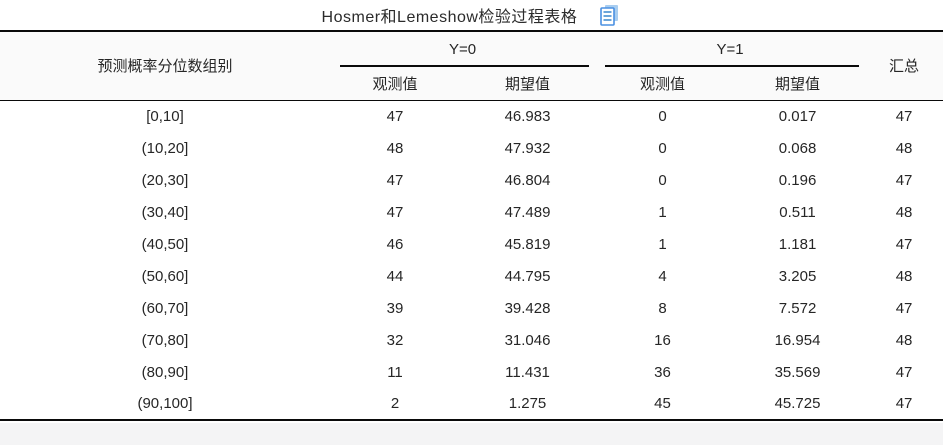 The height and width of the screenshot is (445, 943). What do you see at coordinates (165, 340) in the screenshot?
I see `group-cell: (70,80]` at bounding box center [165, 340].